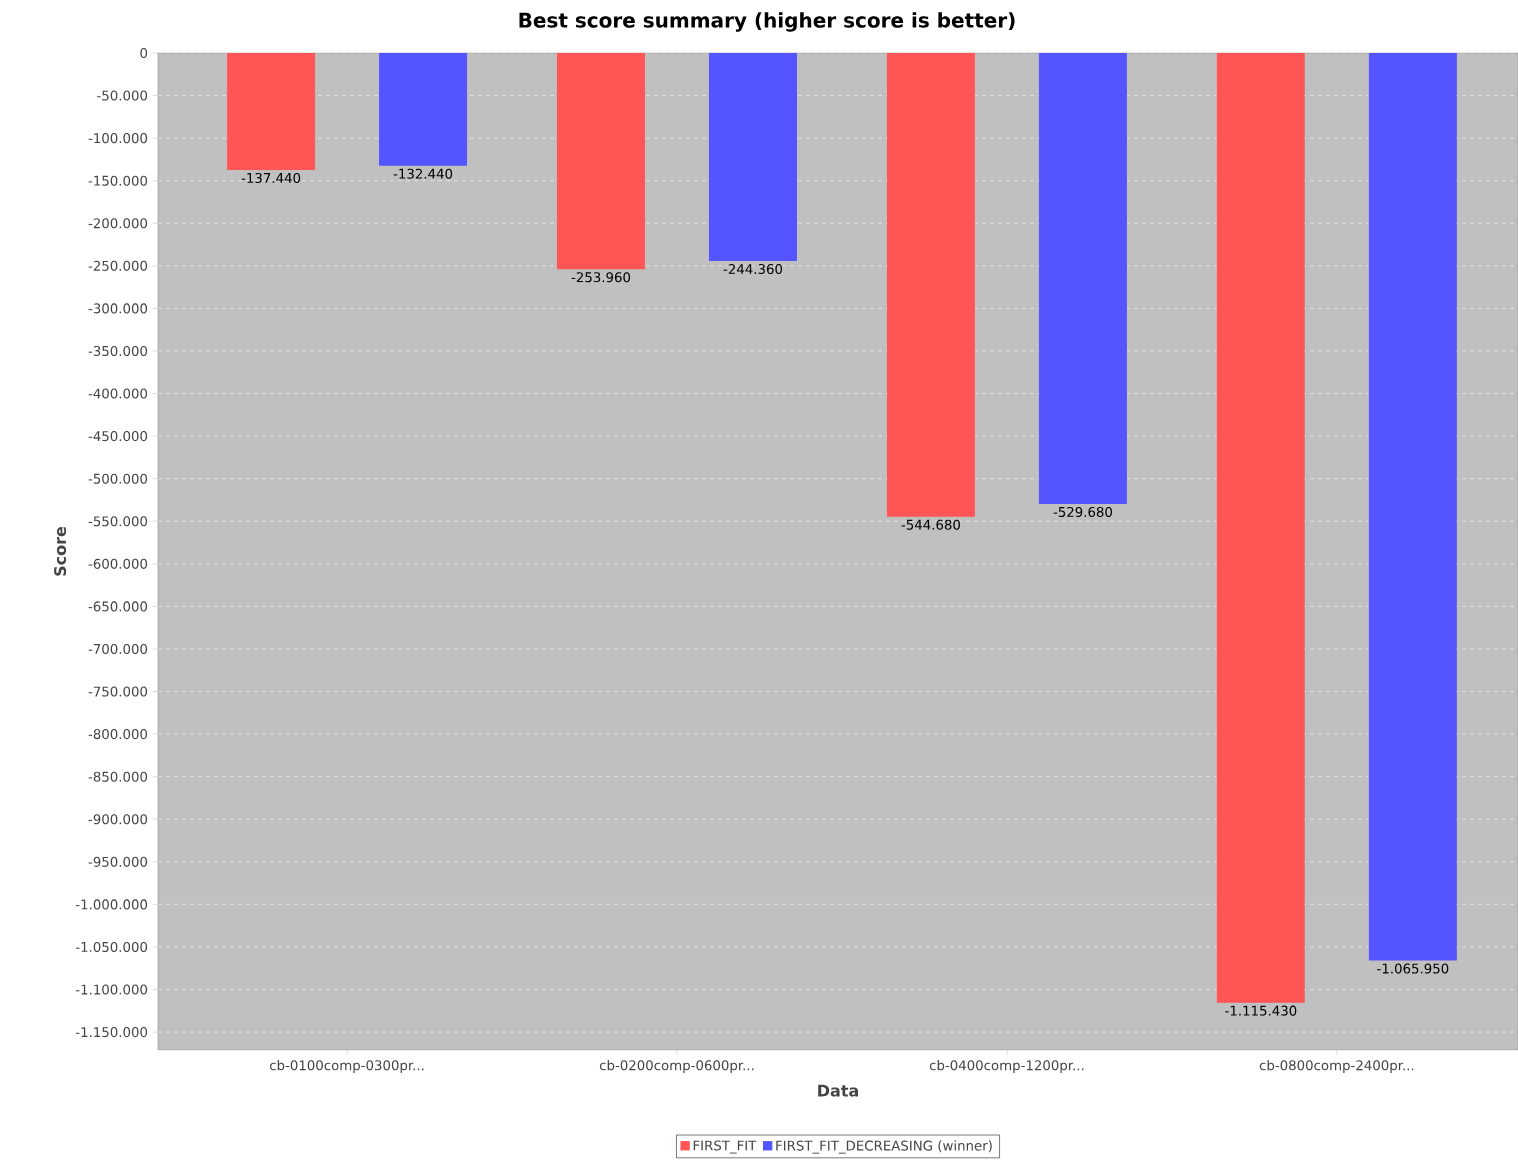  What do you see at coordinates (111, 1032) in the screenshot?
I see `y-tick-label: -1.150.000` at bounding box center [111, 1032].